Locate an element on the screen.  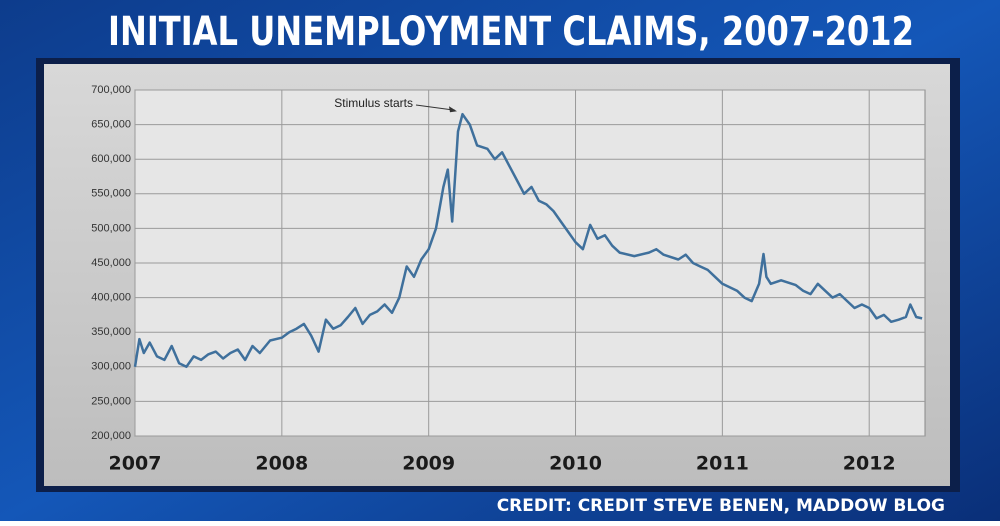
y-tick-label: 550,000 is located at coordinates (111, 194).